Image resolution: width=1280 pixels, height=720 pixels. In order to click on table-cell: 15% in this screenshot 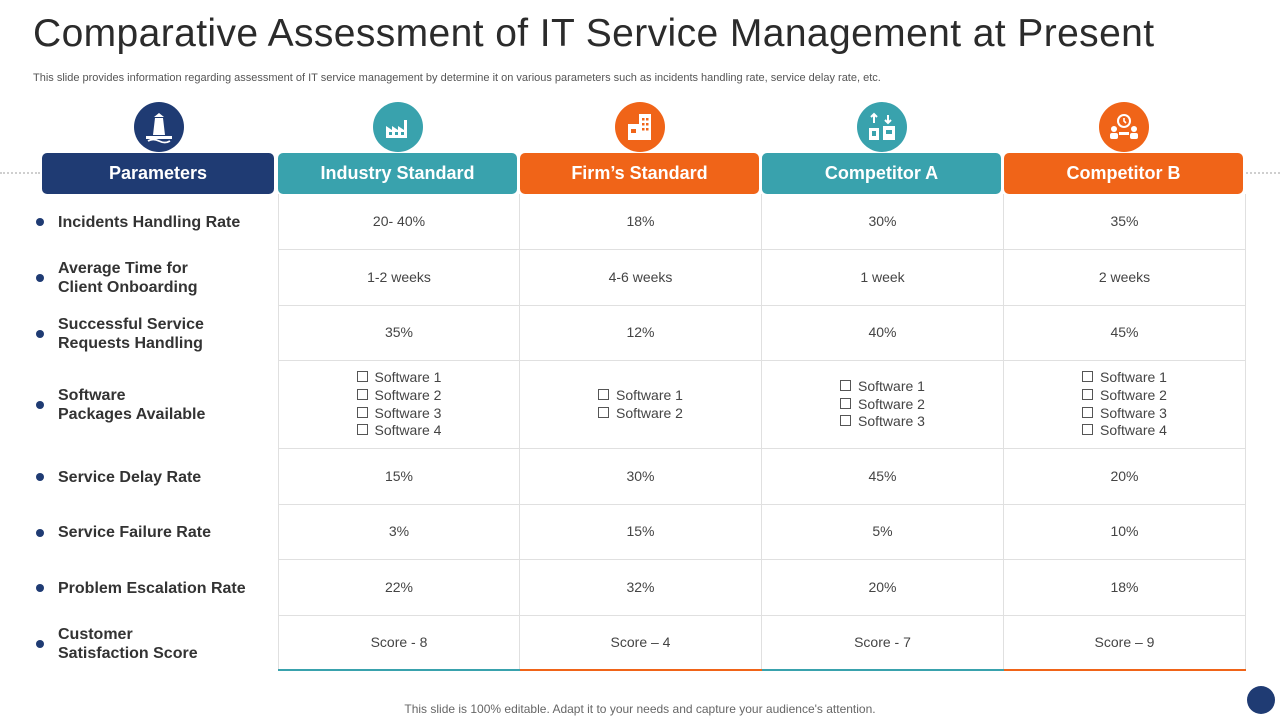, I will do `click(399, 477)`.